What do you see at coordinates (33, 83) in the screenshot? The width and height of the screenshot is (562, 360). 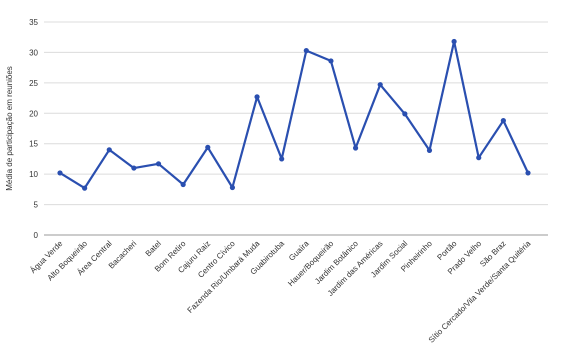 I see `y-tick-label: 25` at bounding box center [33, 83].